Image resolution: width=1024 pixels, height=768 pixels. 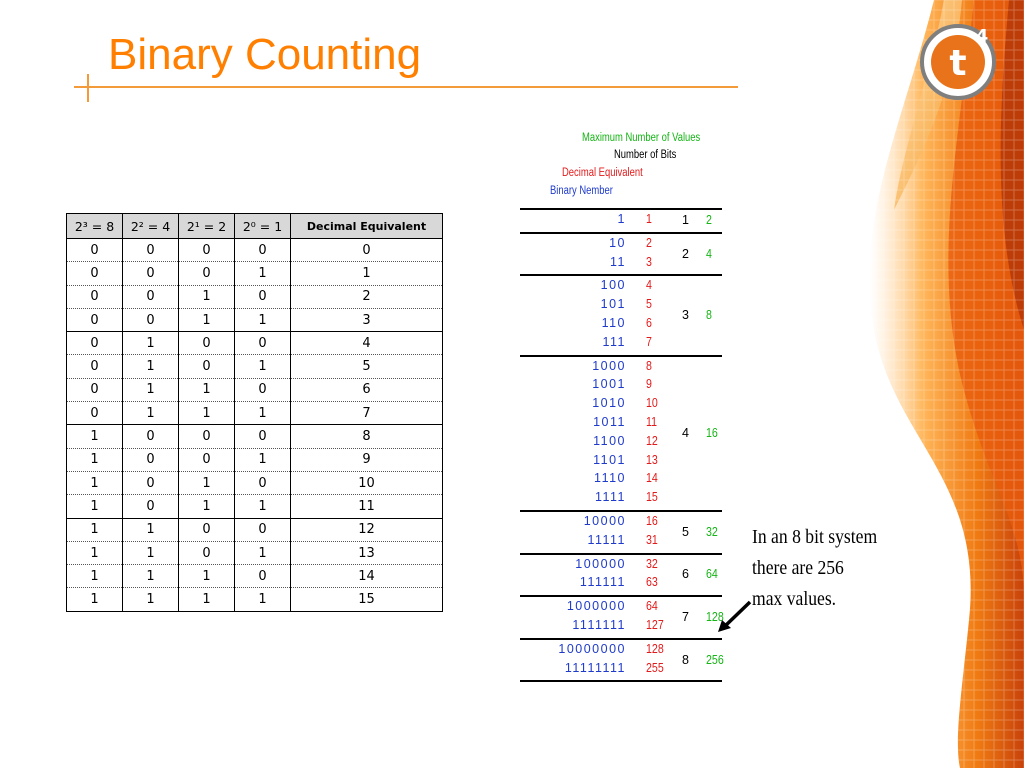 I want to click on title-underline, so click(x=406, y=87).